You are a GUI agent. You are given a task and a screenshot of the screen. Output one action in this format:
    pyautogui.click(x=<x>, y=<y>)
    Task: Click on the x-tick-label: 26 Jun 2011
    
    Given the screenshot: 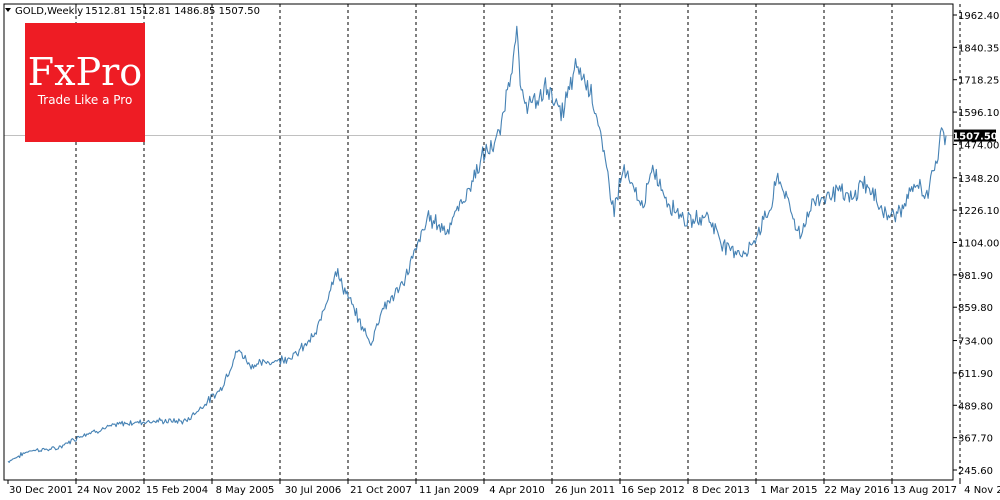 What is the action you would take?
    pyautogui.click(x=585, y=490)
    